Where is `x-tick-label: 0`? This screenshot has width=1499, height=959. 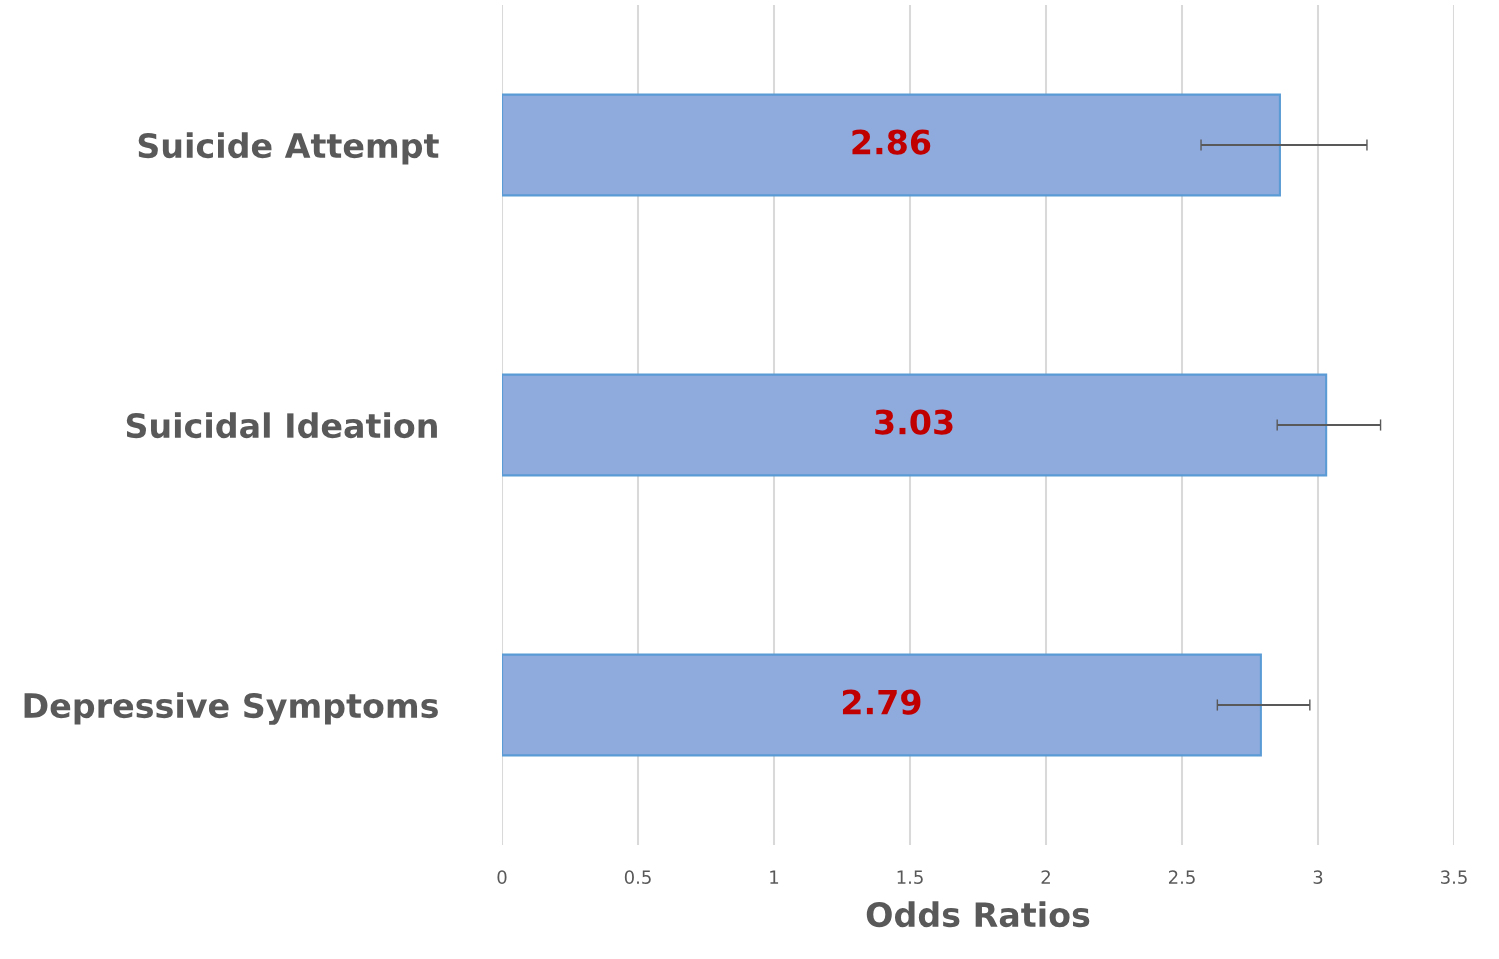
x-tick-label: 0 is located at coordinates (502, 877).